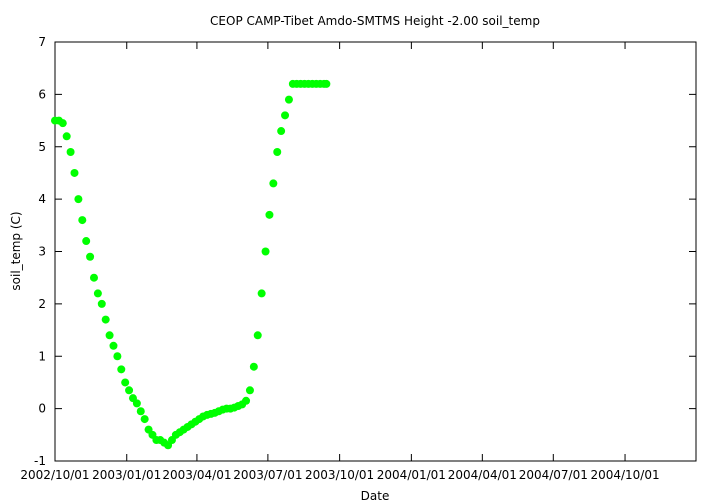 This screenshot has height=504, width=720. Describe the element at coordinates (42, 42) in the screenshot. I see `y-tick-label: 7` at that location.